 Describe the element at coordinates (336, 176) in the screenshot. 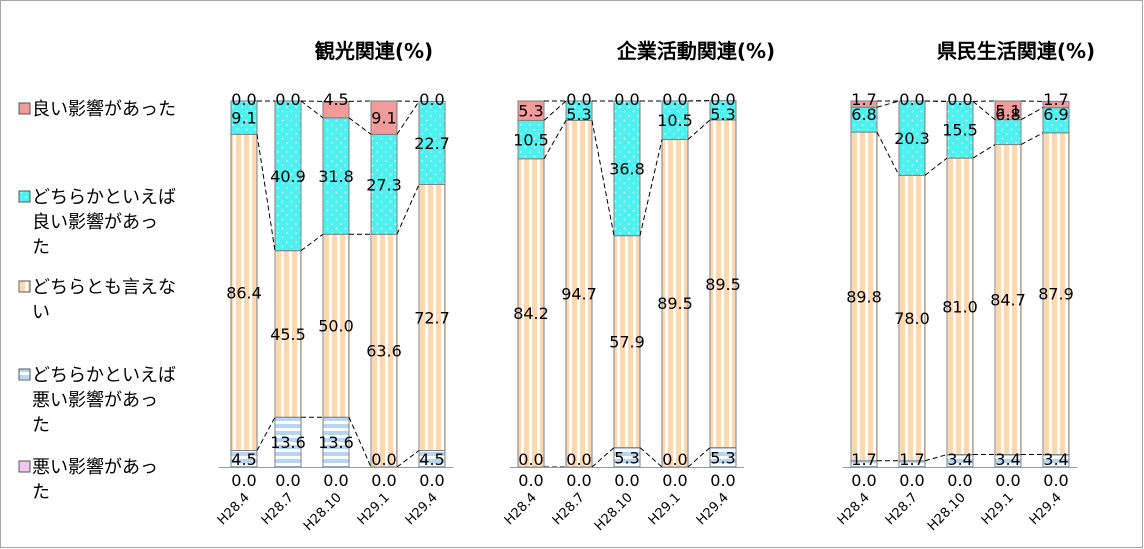

I see `data-label-rather-good: 31.8` at that location.